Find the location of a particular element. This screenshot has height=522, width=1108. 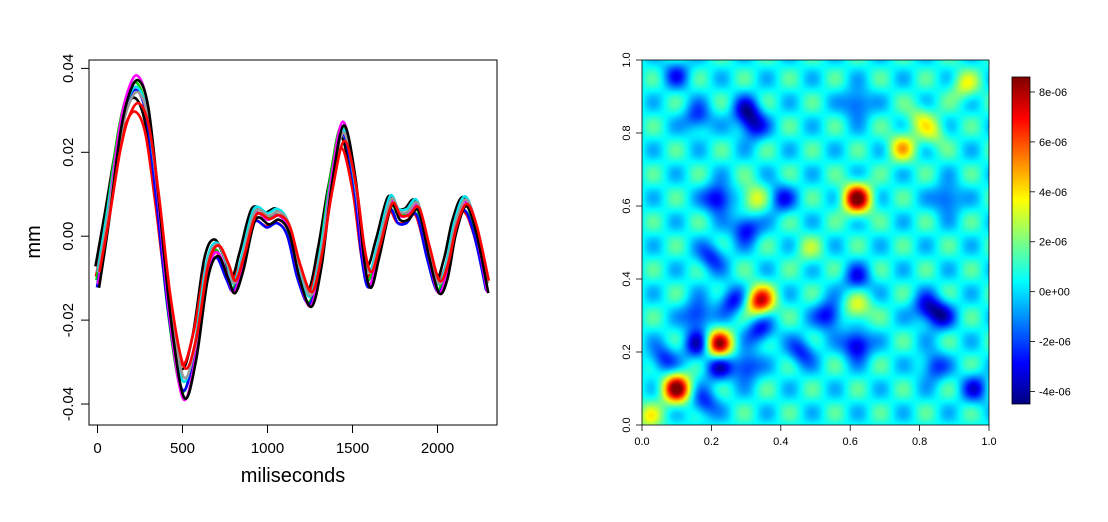

y-tick-label: 0.04 is located at coordinates (68, 68).